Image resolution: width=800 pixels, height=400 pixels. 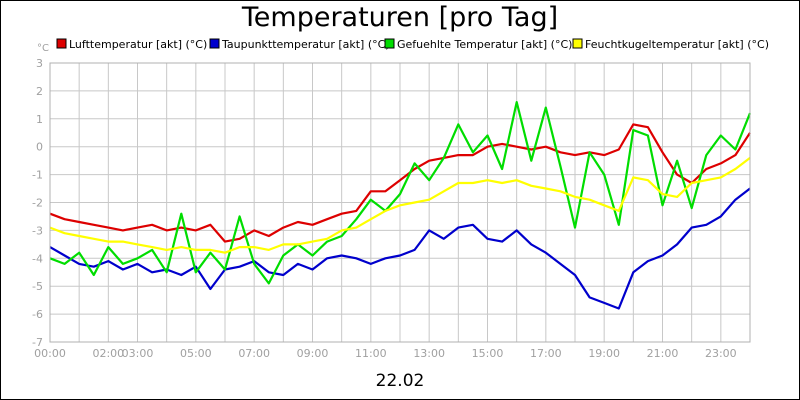 I want to click on y-tick-label: -6, so click(x=37, y=314).